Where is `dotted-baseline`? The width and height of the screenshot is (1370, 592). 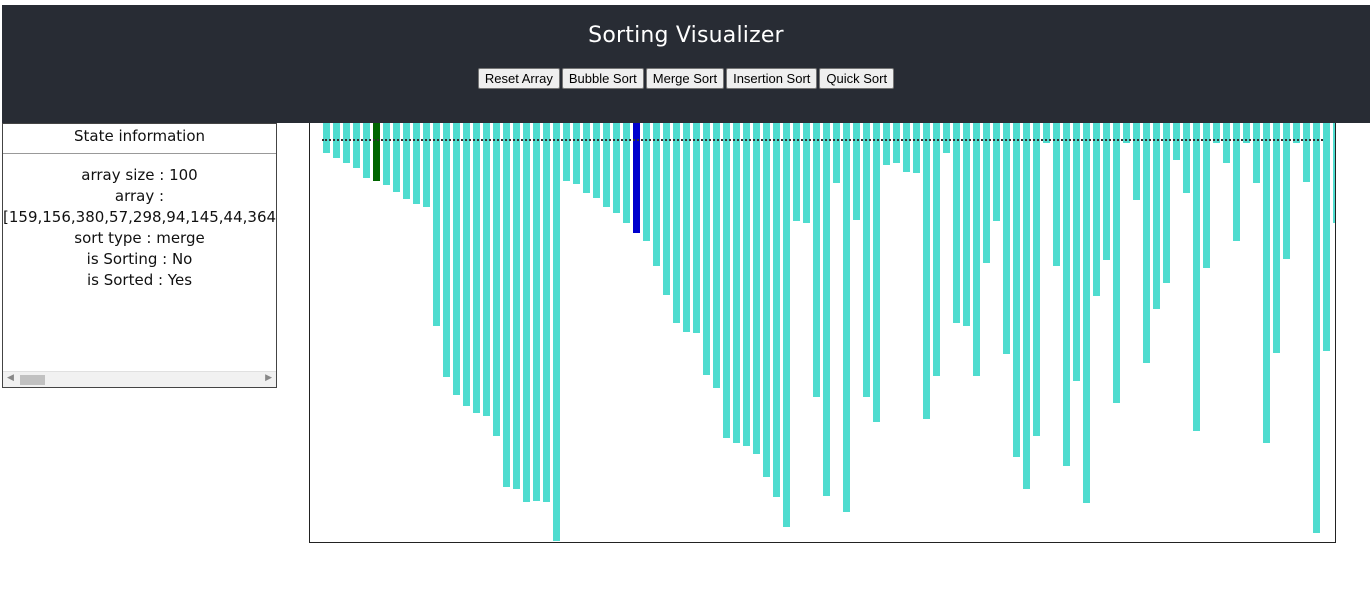 dotted-baseline is located at coordinates (822, 140).